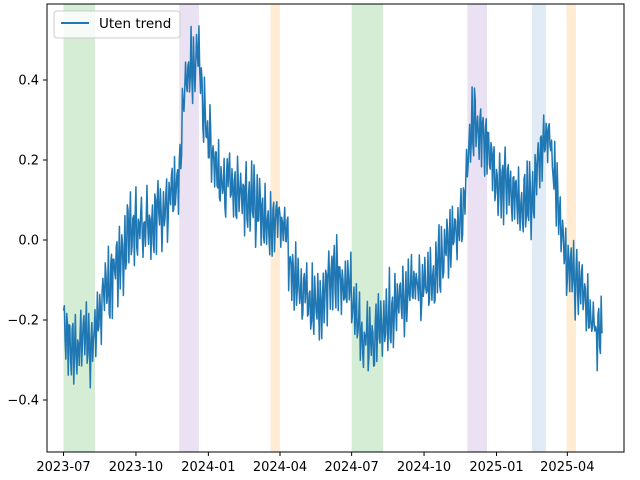  What do you see at coordinates (23, 401) in the screenshot?
I see `y-tick-label: −0.4` at bounding box center [23, 401].